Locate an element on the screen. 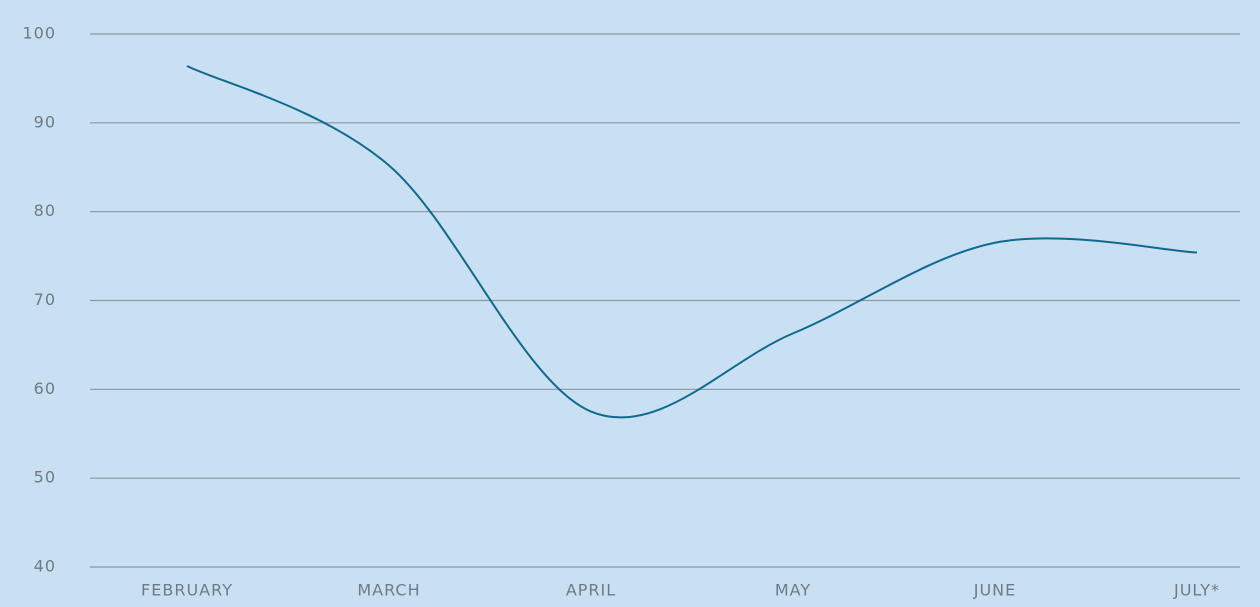  x-tick-label: JUNE is located at coordinates (995, 590).